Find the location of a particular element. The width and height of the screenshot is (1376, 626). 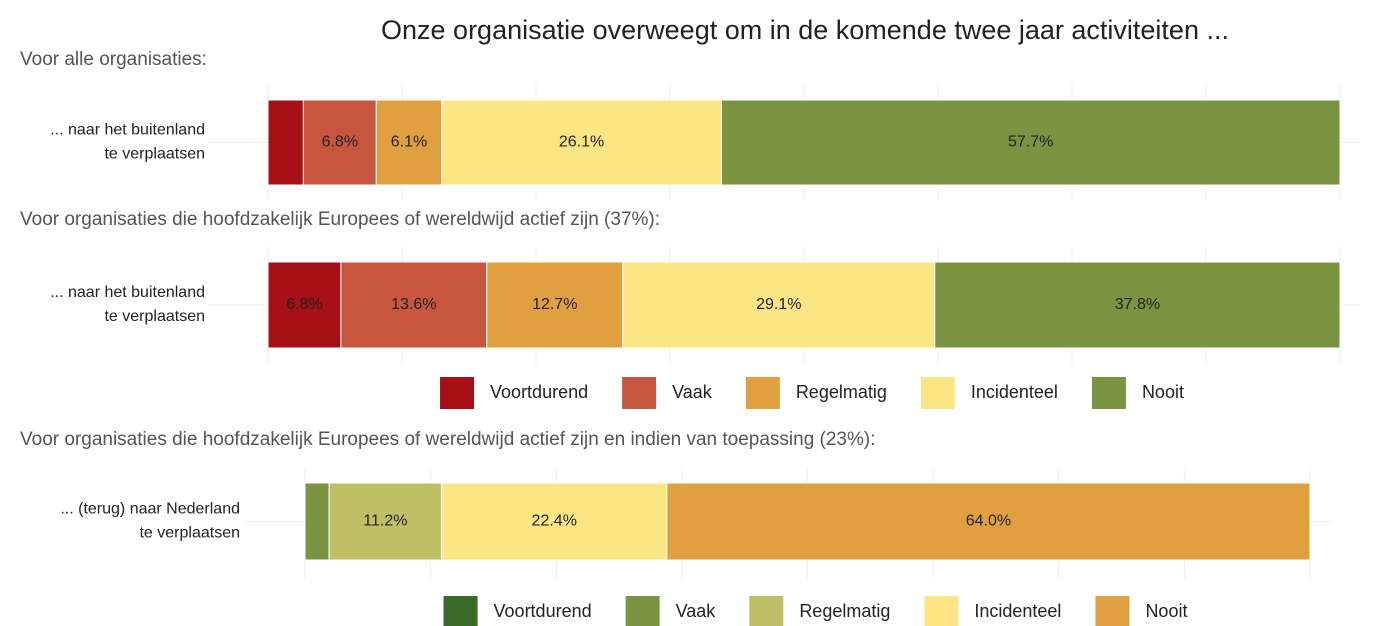

value-label: 26.1% is located at coordinates (581, 142).